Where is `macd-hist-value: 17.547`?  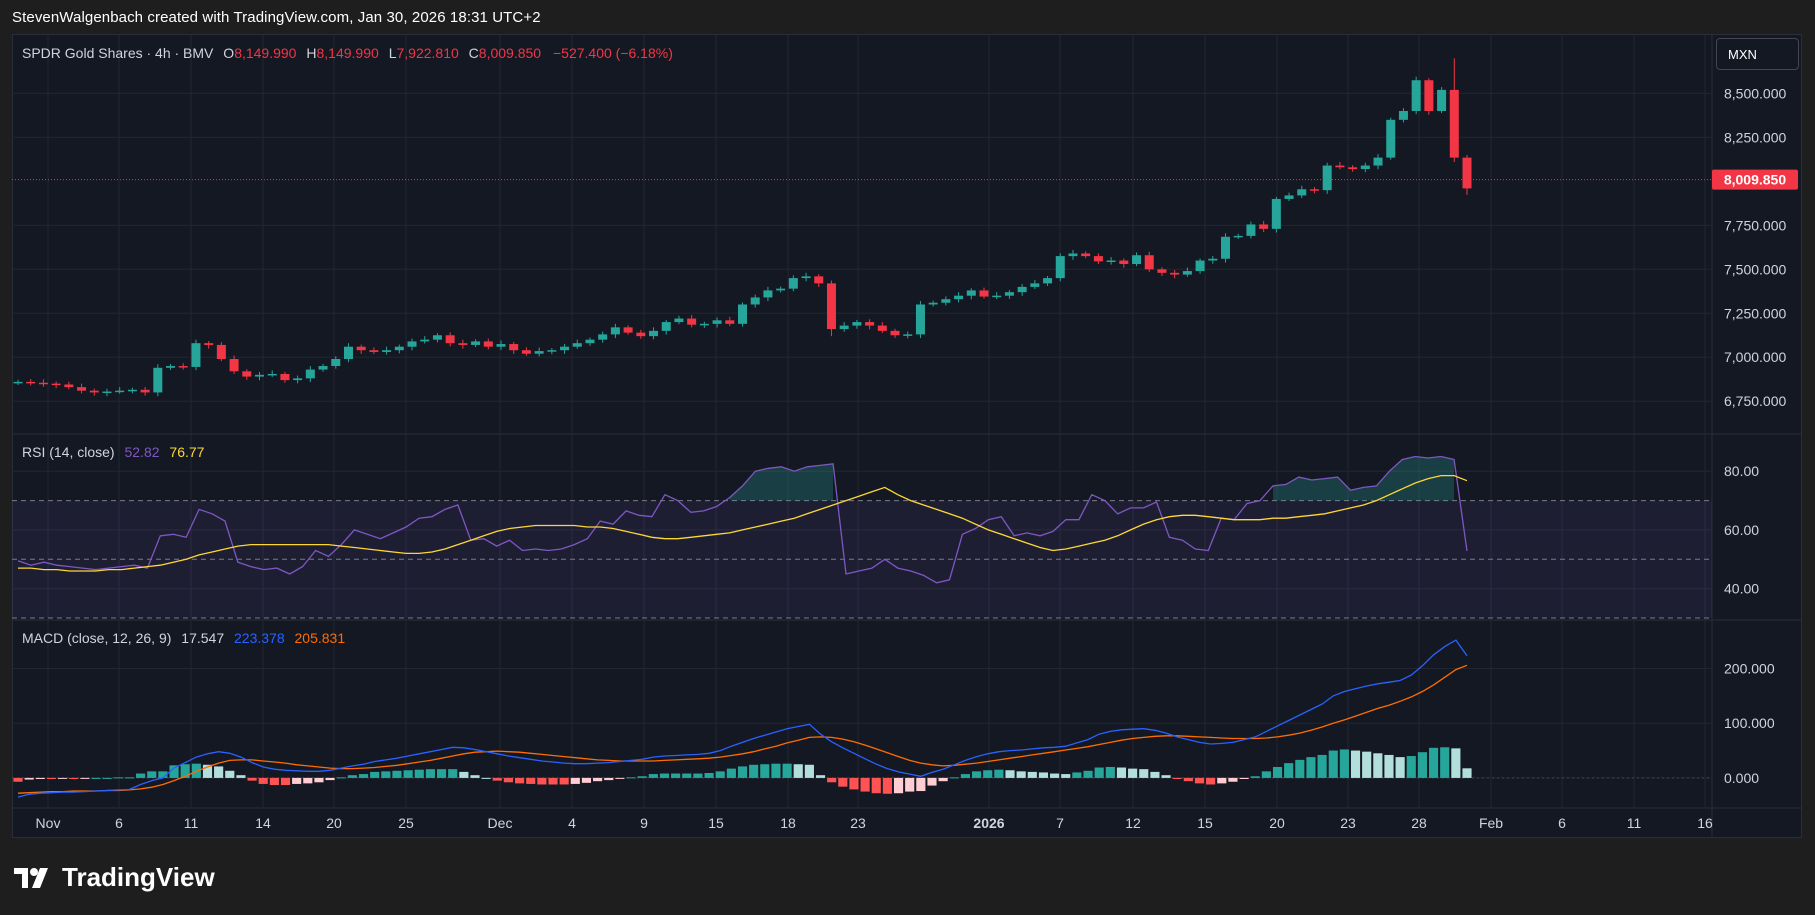 macd-hist-value: 17.547 is located at coordinates (203, 638).